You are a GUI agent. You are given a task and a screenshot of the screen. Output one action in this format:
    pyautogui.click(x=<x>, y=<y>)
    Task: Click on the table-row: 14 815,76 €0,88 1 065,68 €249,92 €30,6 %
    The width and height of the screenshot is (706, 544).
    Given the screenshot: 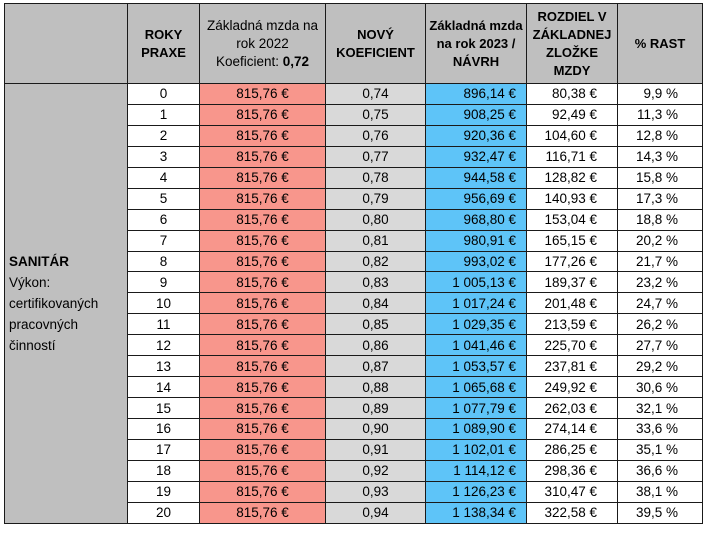 What is the action you would take?
    pyautogui.click(x=354, y=387)
    